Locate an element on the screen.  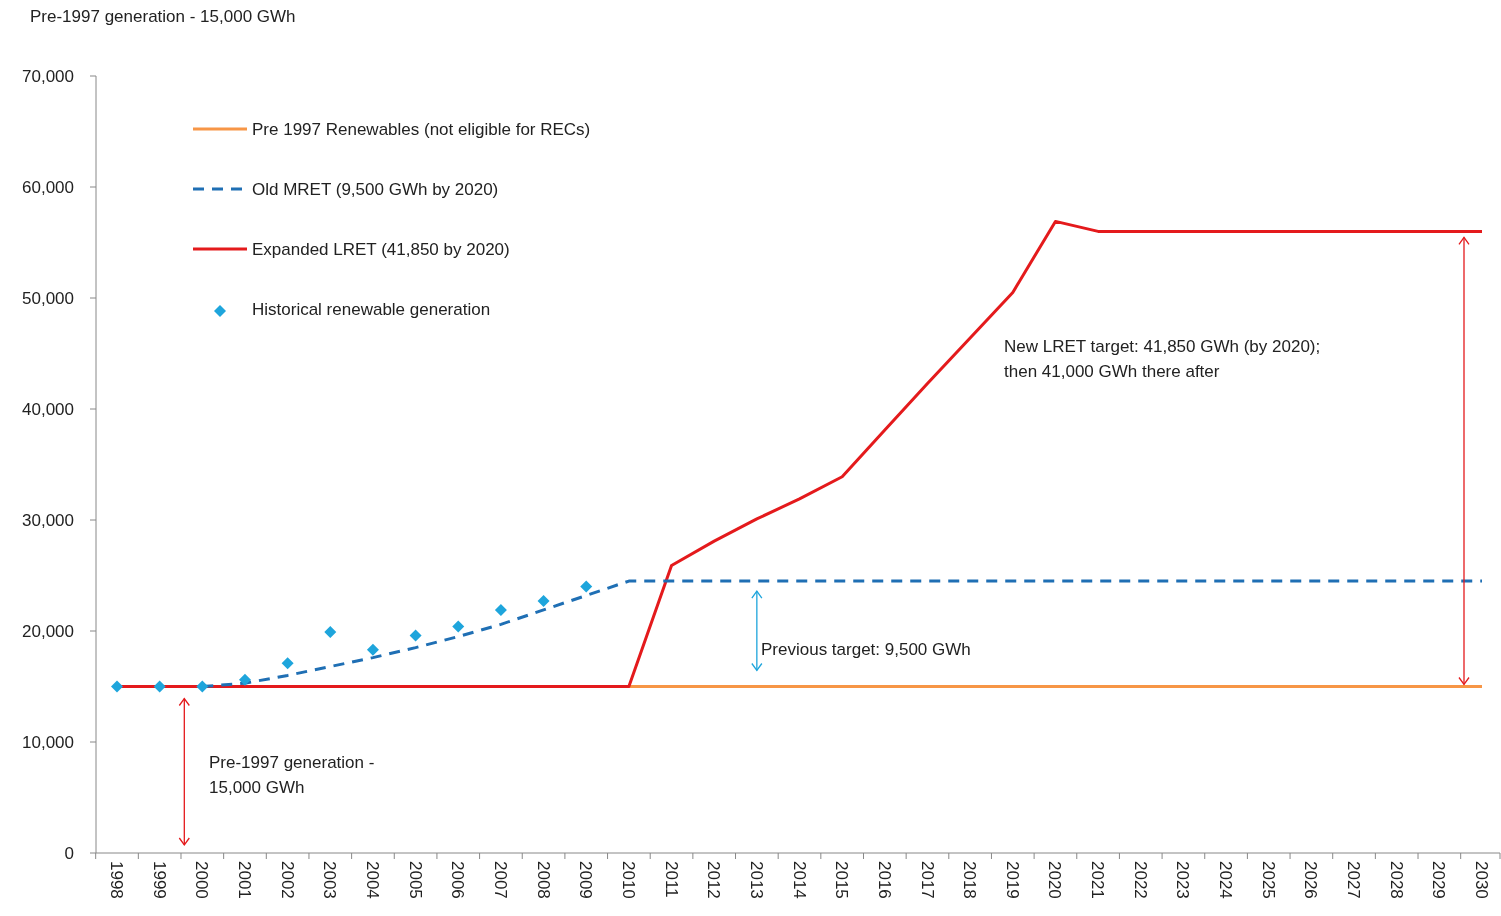
legend-label: Pre 1997 Renewables (not eligible for RECs) is located at coordinates (421, 129).